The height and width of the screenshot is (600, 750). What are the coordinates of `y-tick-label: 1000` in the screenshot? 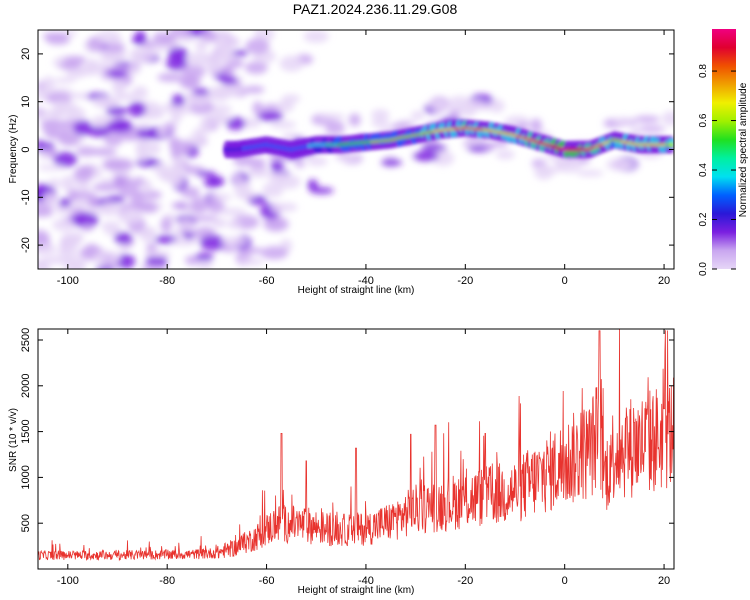 It's located at (26, 477).